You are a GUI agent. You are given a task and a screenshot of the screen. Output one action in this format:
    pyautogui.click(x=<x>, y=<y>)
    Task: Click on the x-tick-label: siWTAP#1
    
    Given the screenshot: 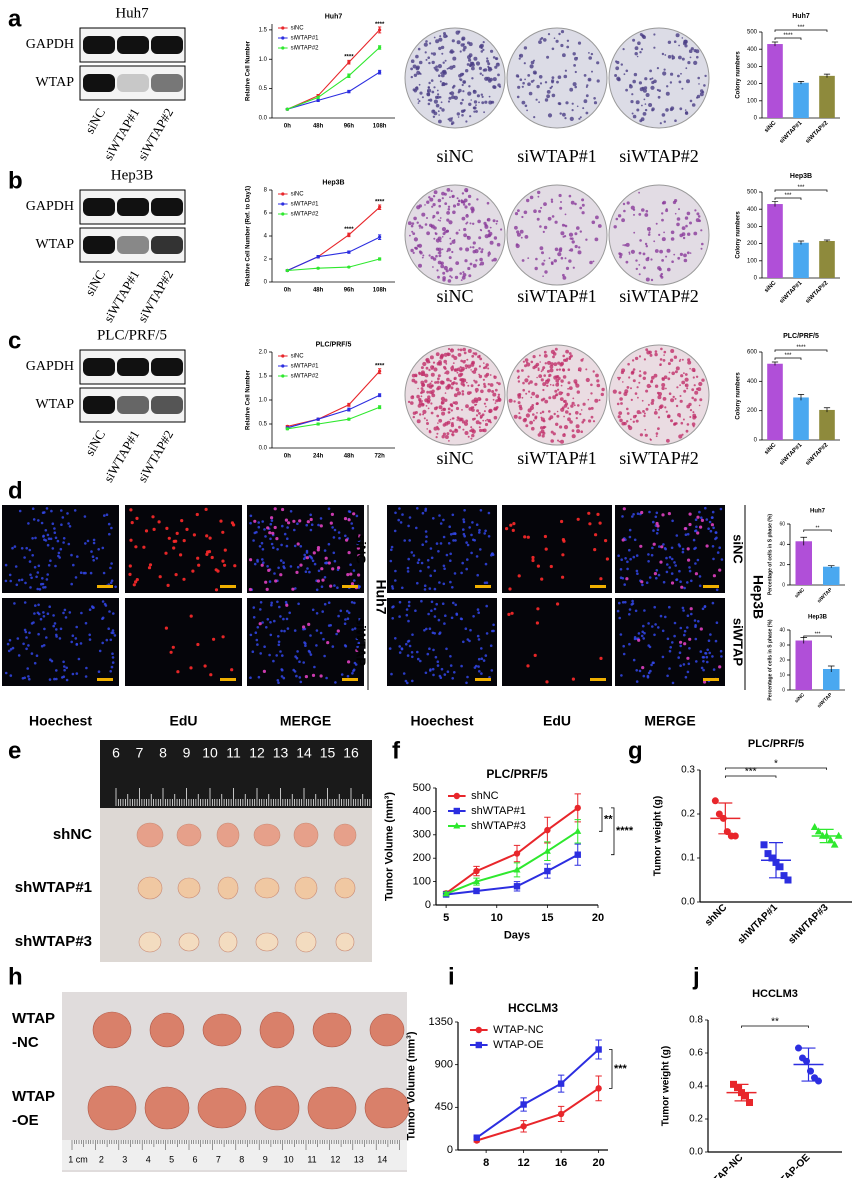 What is the action you would take?
    pyautogui.click(x=791, y=132)
    